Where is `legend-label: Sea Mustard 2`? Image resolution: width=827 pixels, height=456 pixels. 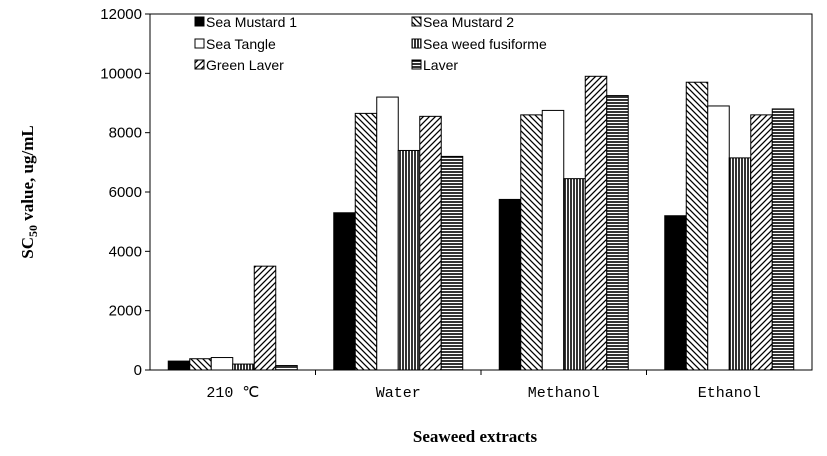 legend-label: Sea Mustard 2 is located at coordinates (468, 22).